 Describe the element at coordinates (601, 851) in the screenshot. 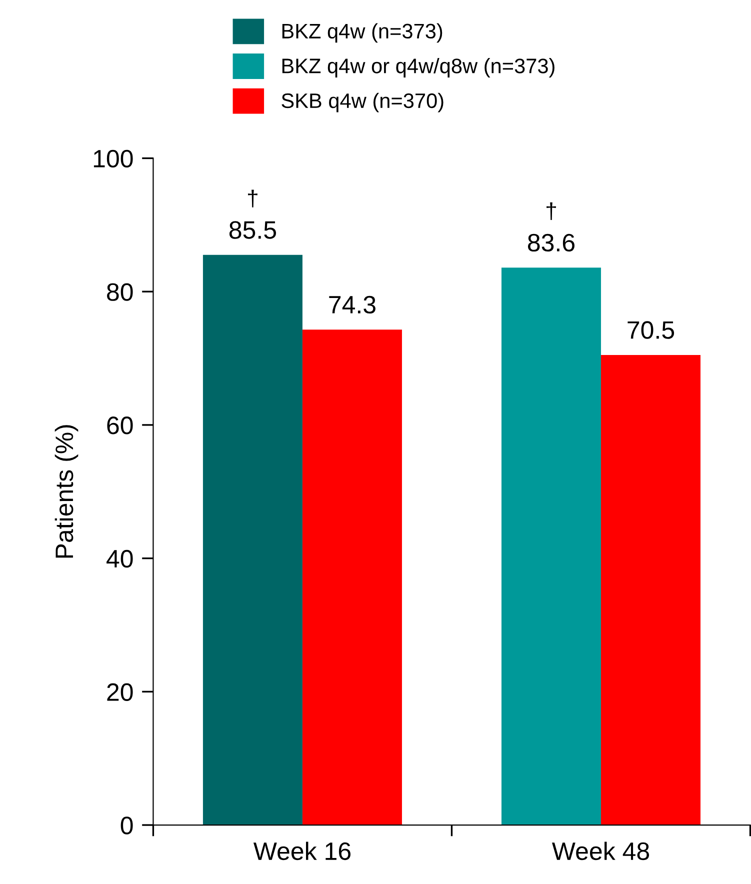

I see `x-tick-label: Week 48` at that location.